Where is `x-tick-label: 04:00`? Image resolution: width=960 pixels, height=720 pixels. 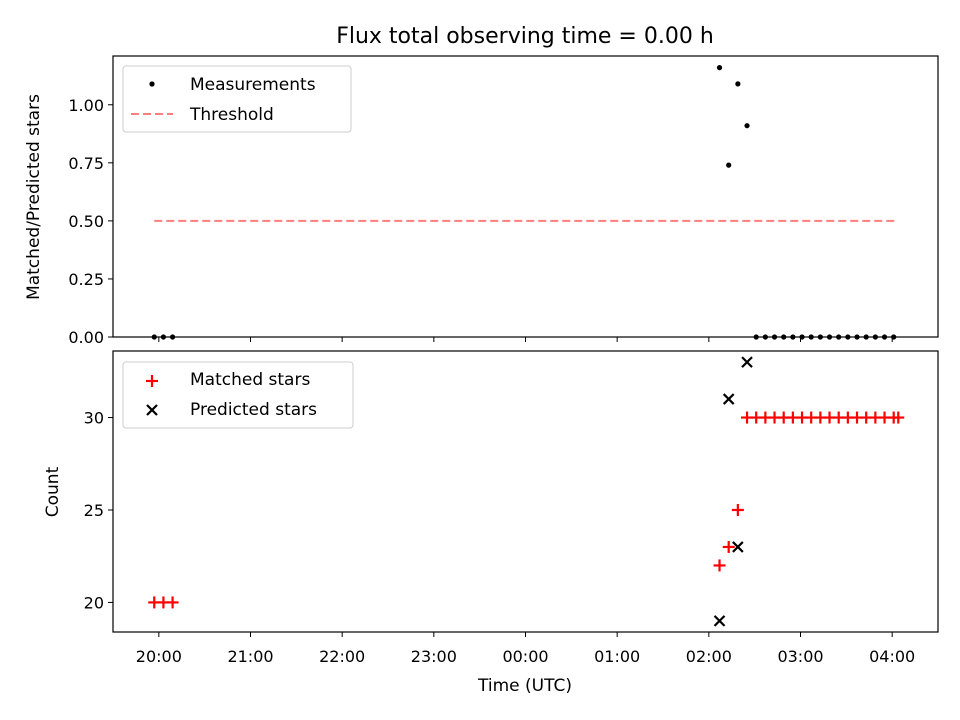 x-tick-label: 04:00 is located at coordinates (892, 656).